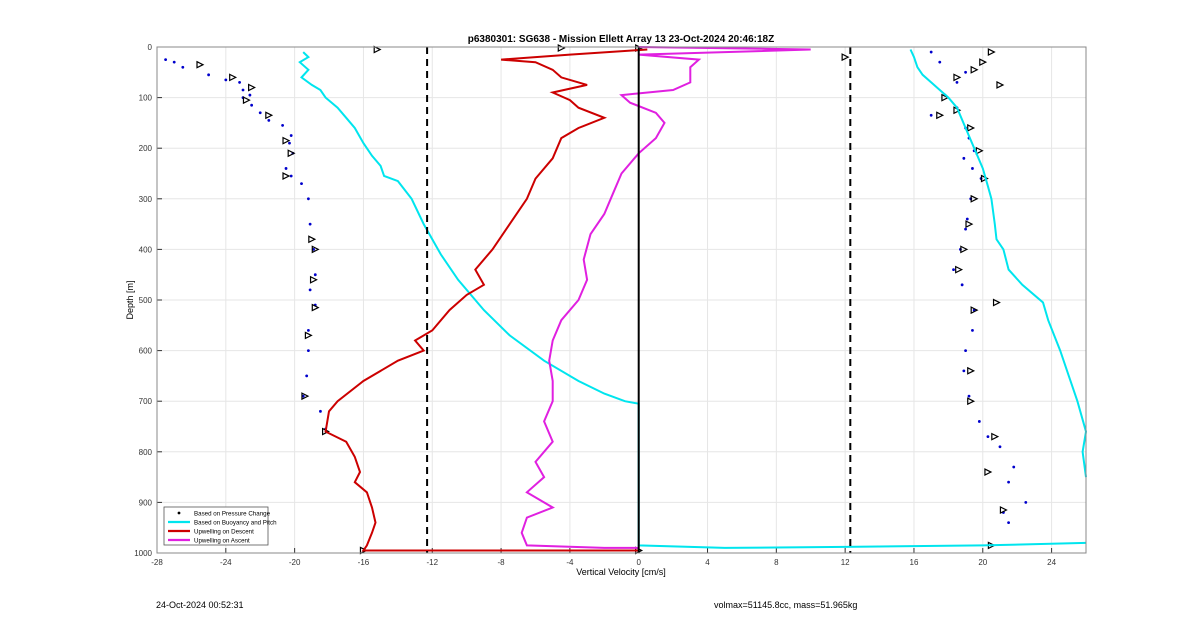 The width and height of the screenshot is (1200, 622). What do you see at coordinates (226, 562) in the screenshot?
I see `x-tick-label: -24` at bounding box center [226, 562].